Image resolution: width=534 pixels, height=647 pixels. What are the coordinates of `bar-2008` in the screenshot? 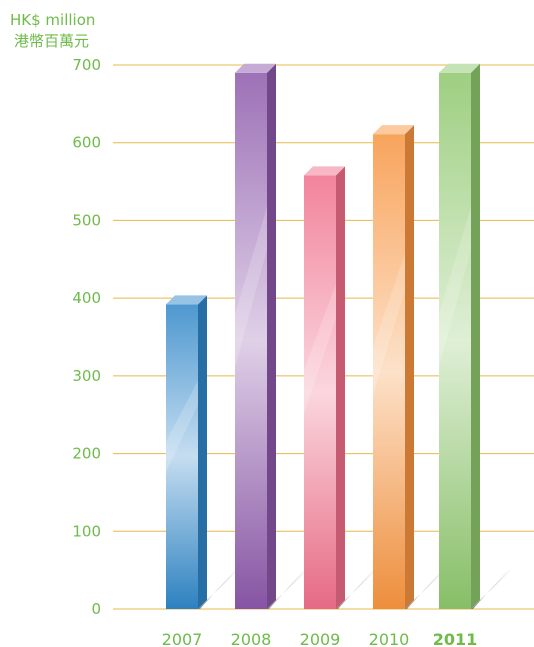 It's located at (272, 336).